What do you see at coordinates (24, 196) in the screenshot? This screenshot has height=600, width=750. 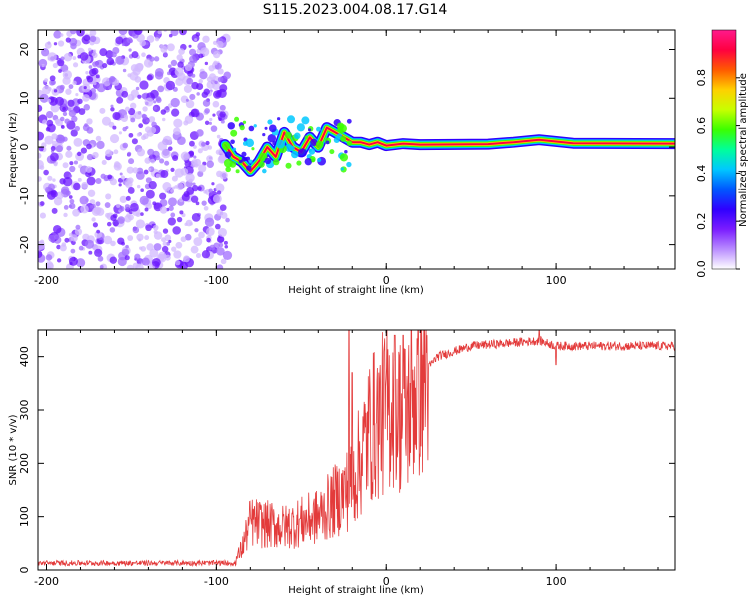 I see `spectrogram-y-tick-label: -10` at bounding box center [24, 196].